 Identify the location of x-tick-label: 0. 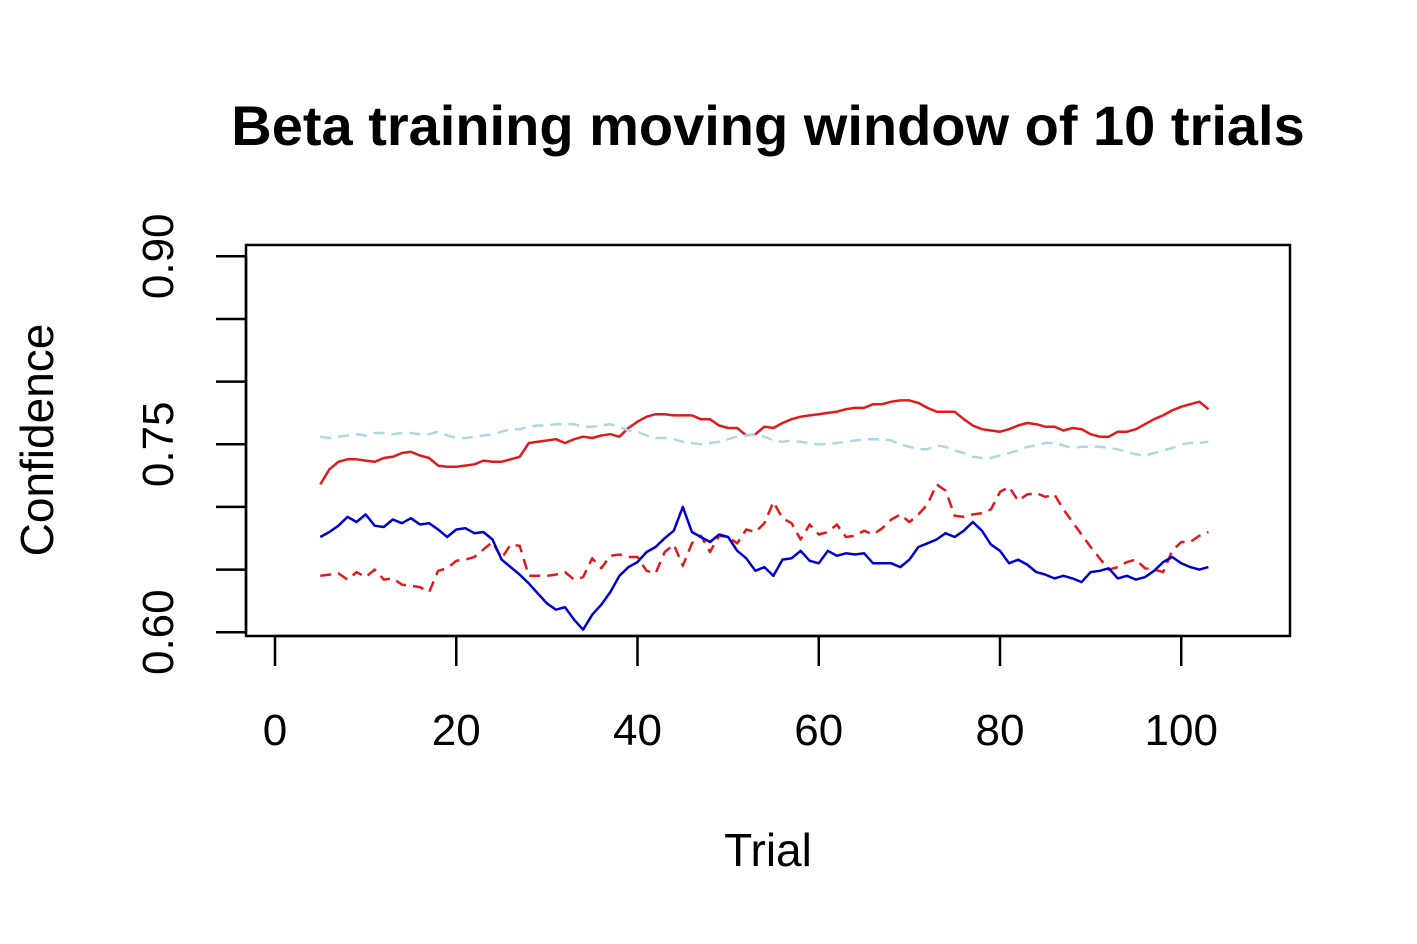
(275, 730).